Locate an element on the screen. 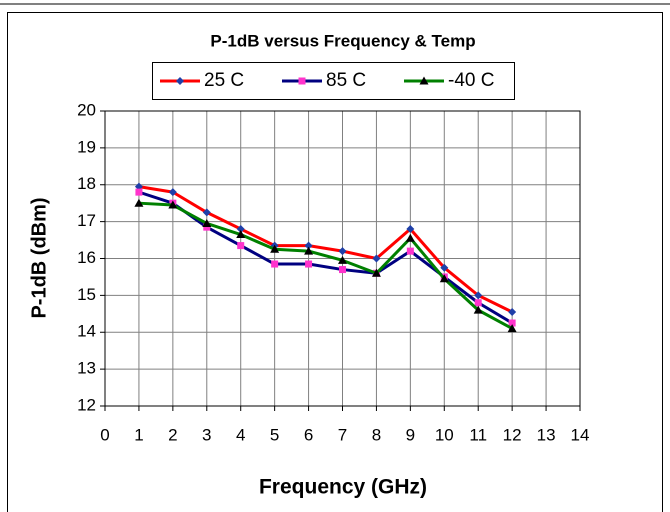 The width and height of the screenshot is (670, 512). y-tick-label: 19 is located at coordinates (86, 146).